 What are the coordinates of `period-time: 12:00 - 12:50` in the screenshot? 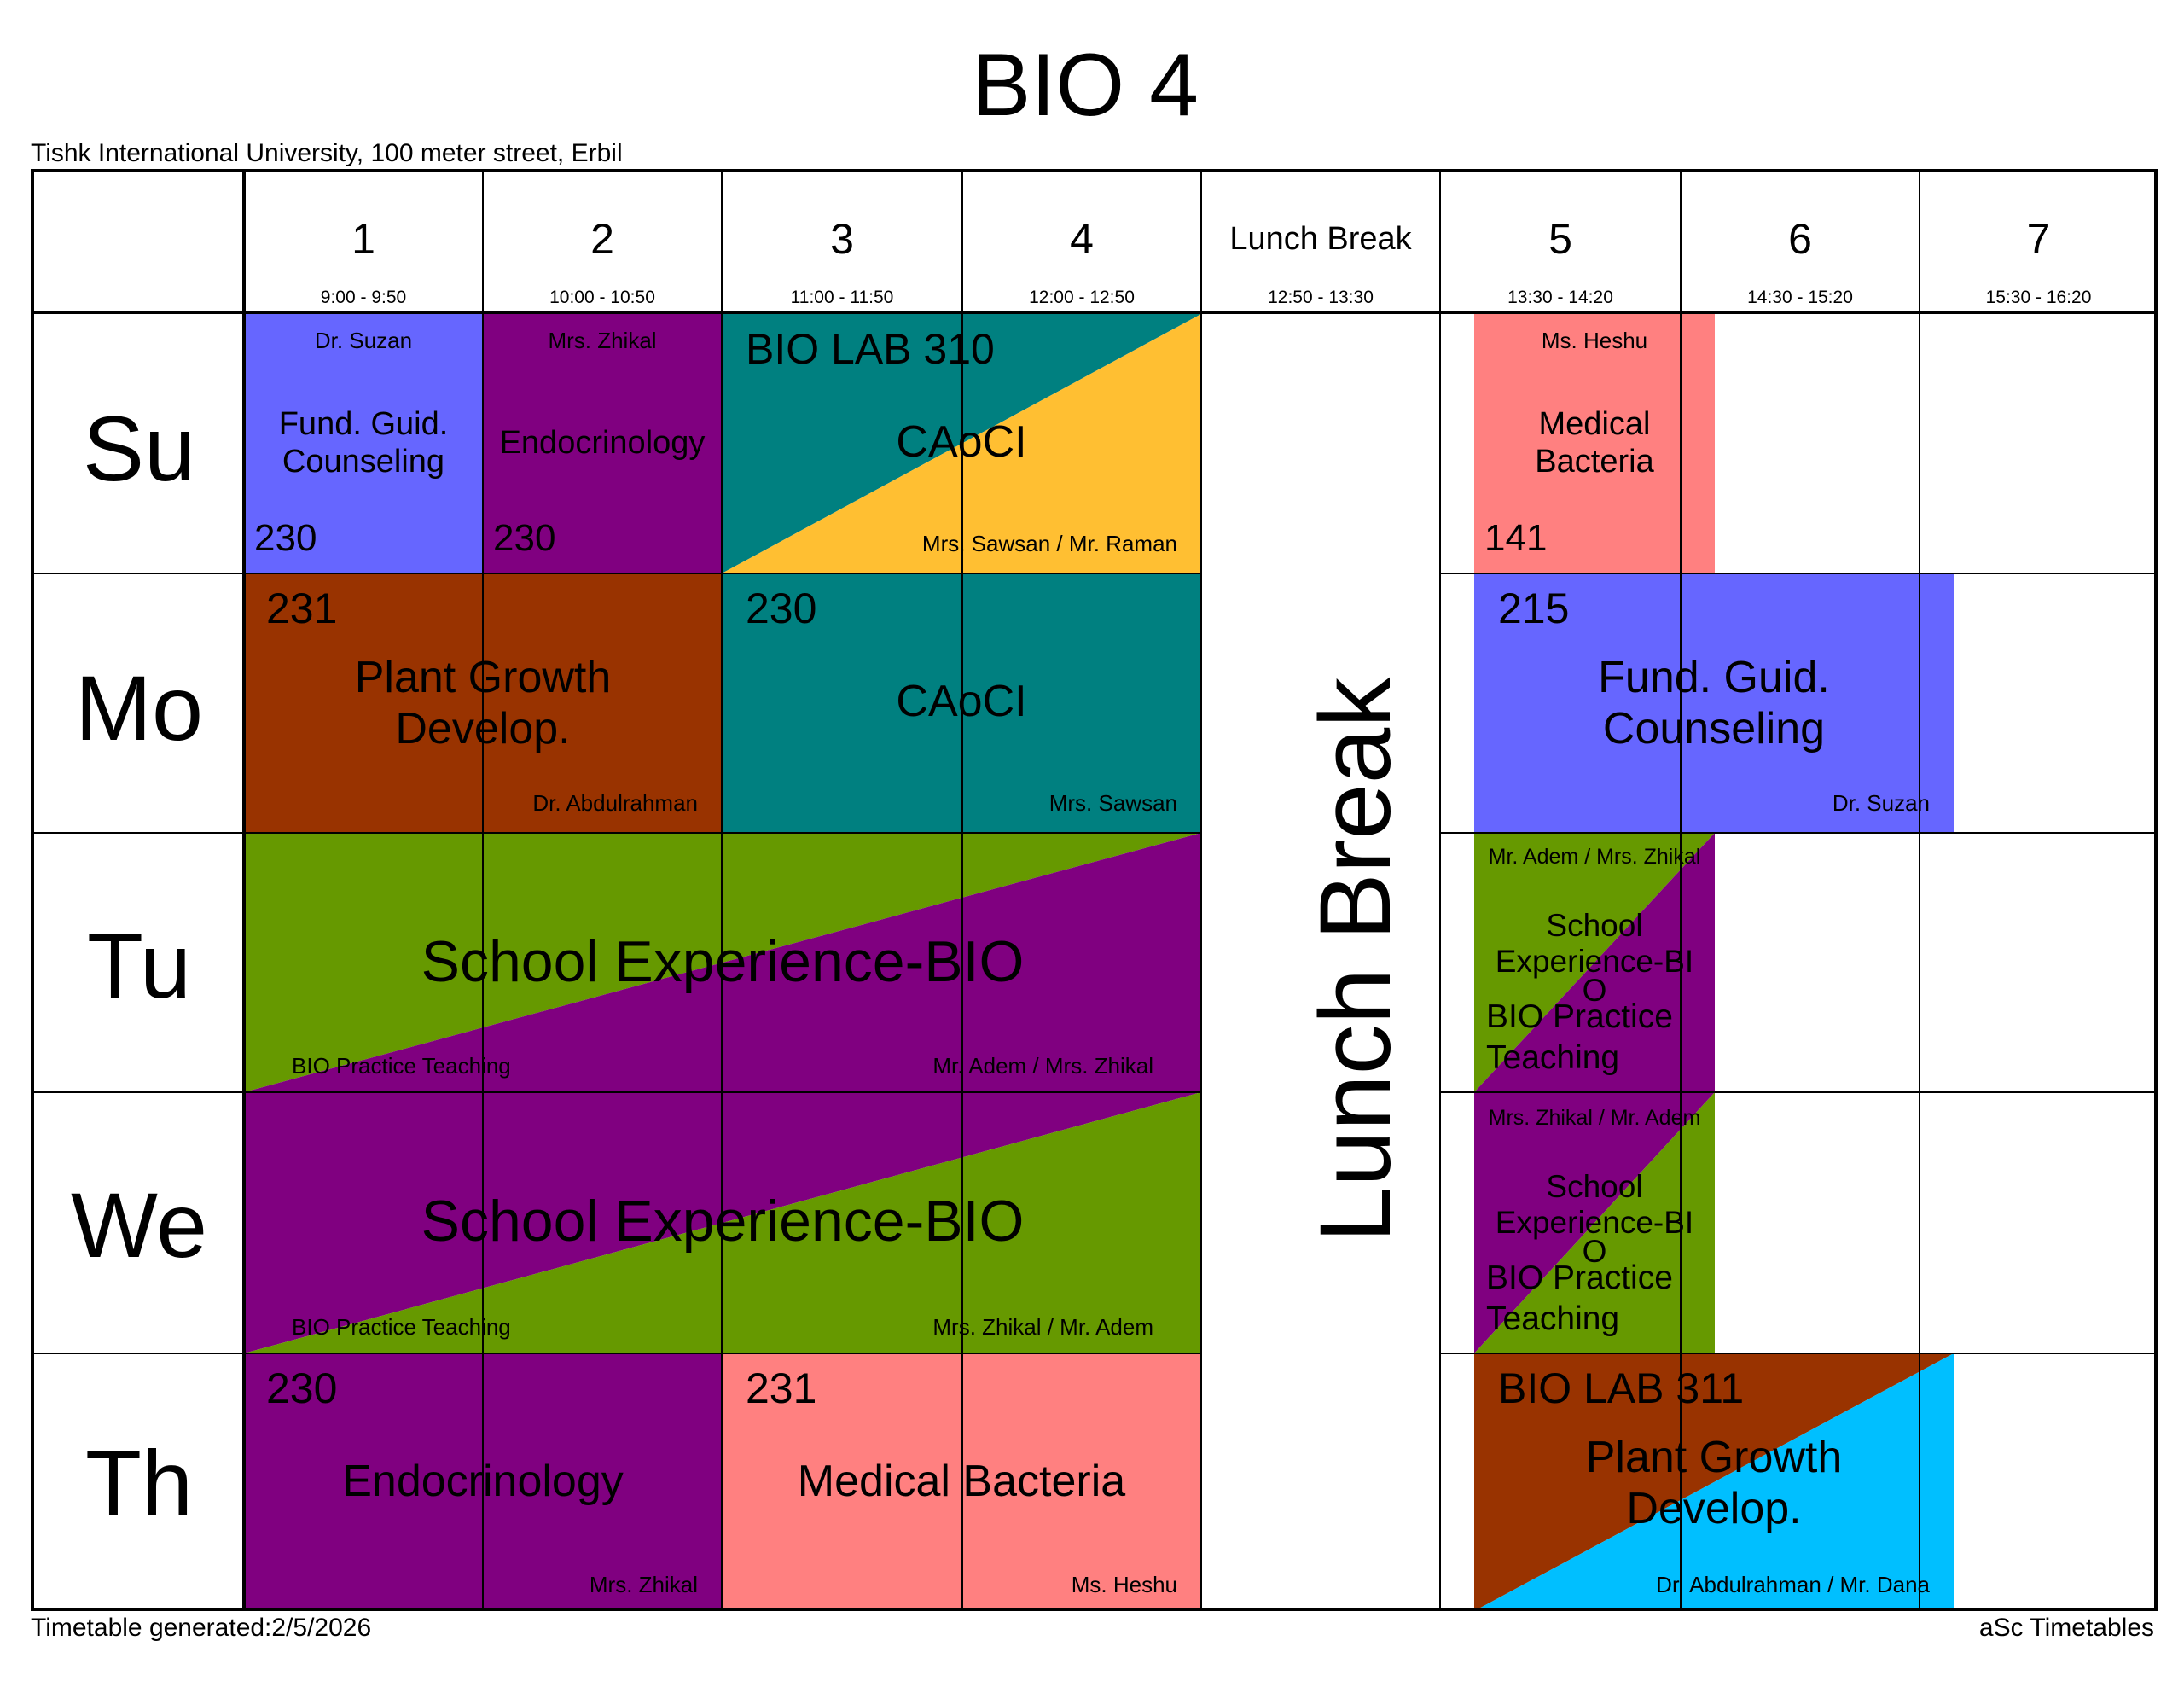 It's located at (1082, 297).